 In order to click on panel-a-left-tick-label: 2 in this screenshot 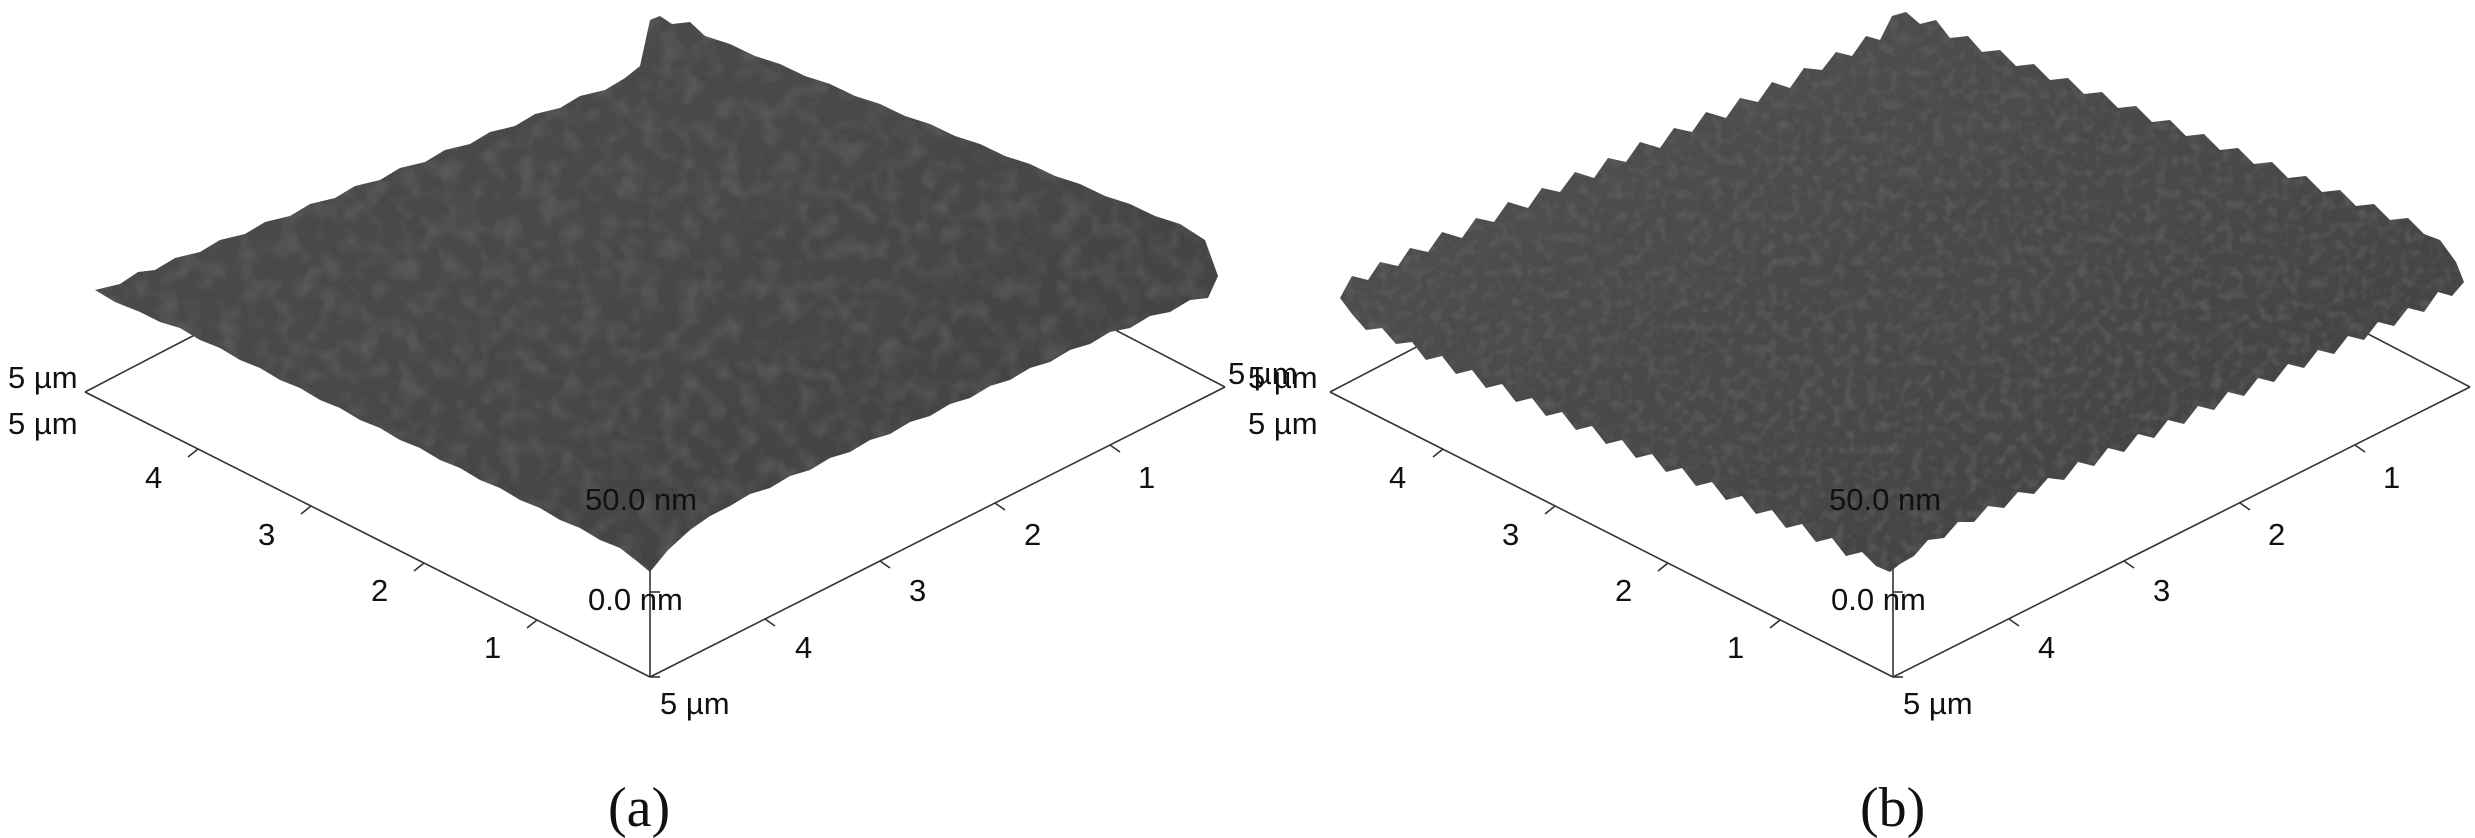, I will do `click(379, 590)`.